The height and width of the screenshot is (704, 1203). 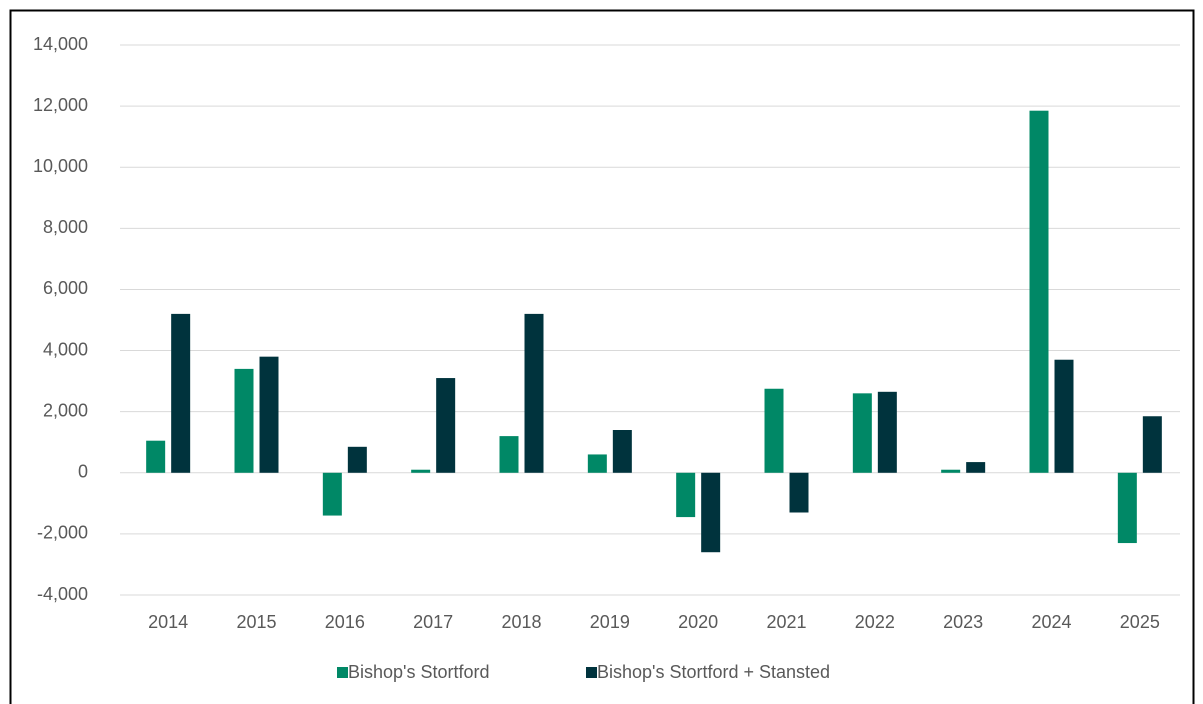 I want to click on y-tick-label: 6,000, so click(x=65, y=288).